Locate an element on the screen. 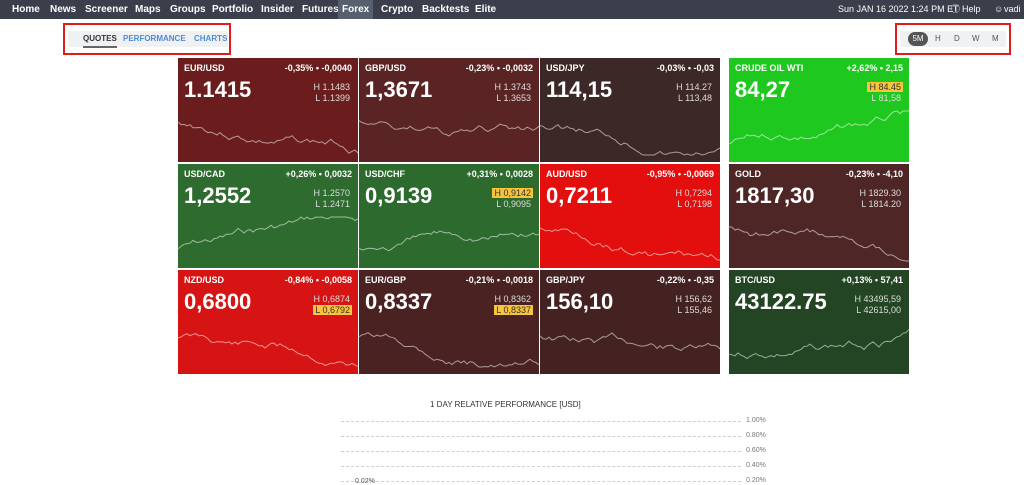 This screenshot has width=1024, height=485. nav-backtests: Backtests is located at coordinates (446, 9).